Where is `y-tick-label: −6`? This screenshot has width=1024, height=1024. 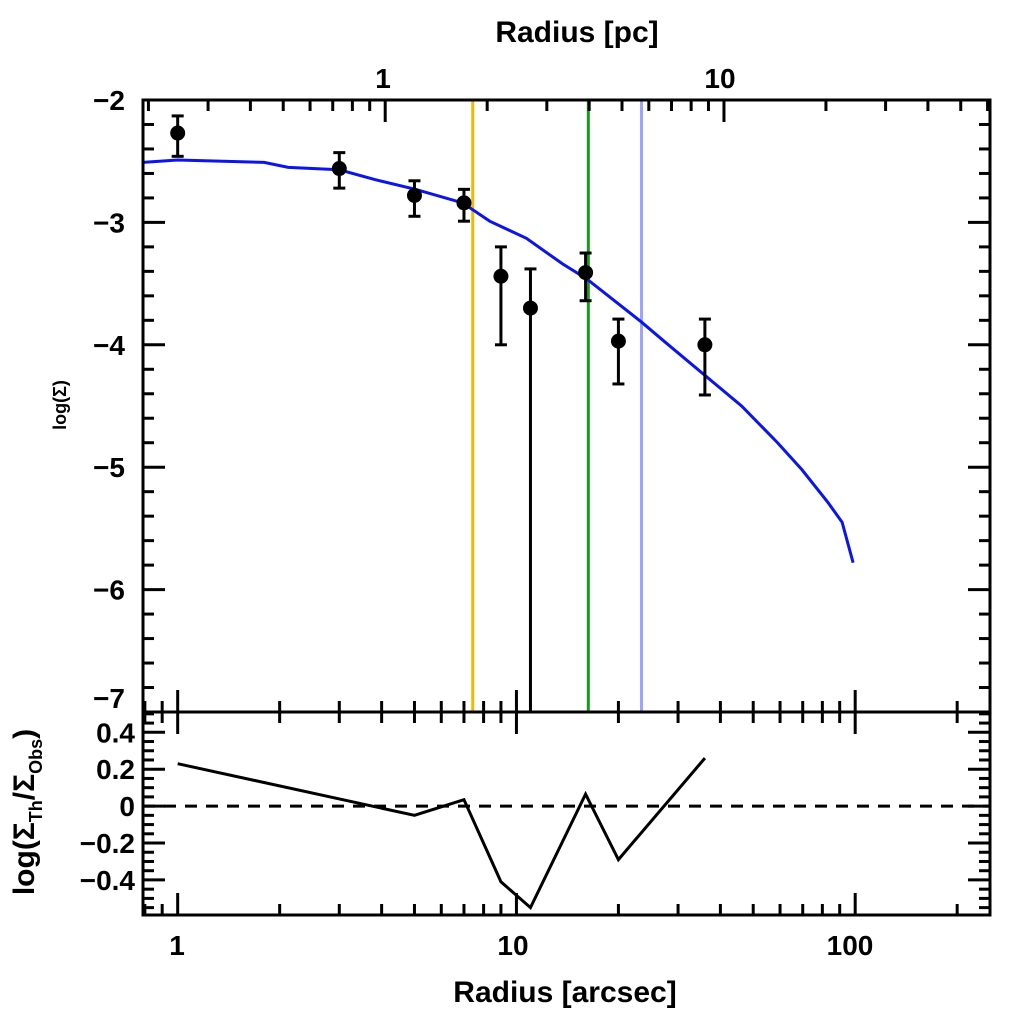
y-tick-label: −6 is located at coordinates (109, 590).